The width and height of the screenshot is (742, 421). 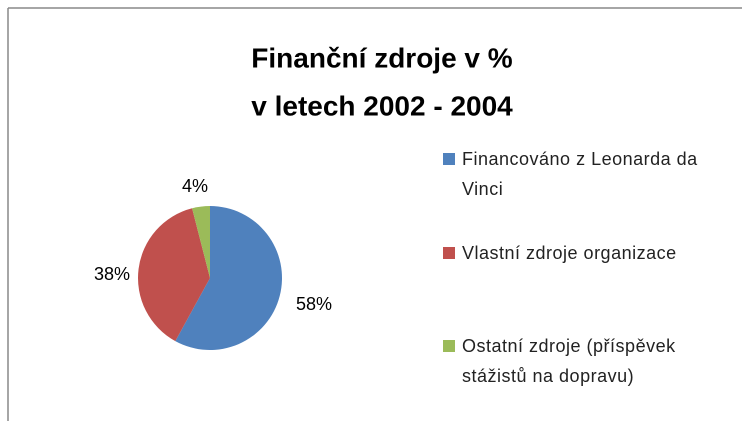 I want to click on data-label: 4%, so click(x=195, y=186).